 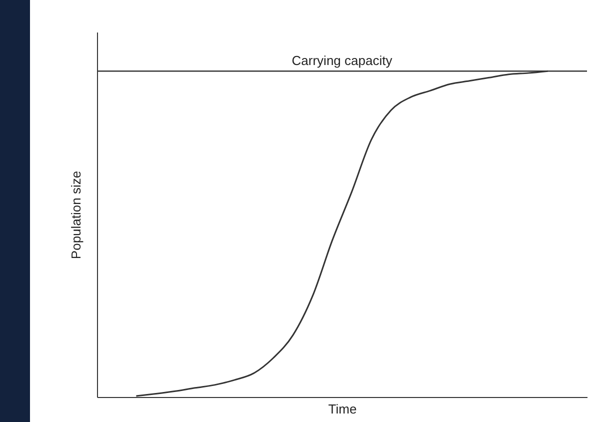 What do you see at coordinates (342, 409) in the screenshot?
I see `x-axis-title: Time` at bounding box center [342, 409].